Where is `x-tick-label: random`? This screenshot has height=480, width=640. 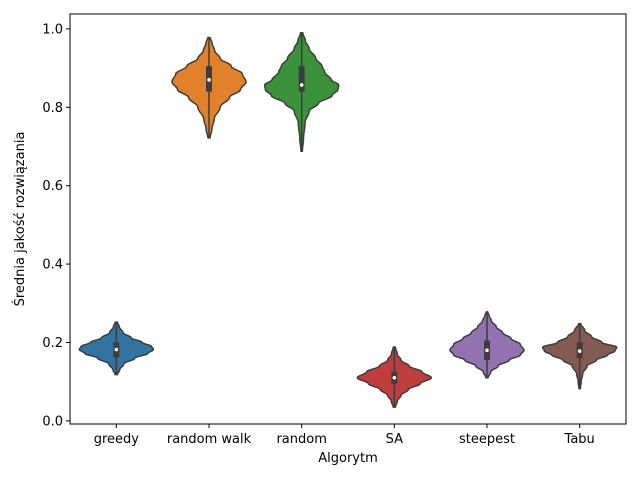 x-tick-label: random is located at coordinates (301, 439).